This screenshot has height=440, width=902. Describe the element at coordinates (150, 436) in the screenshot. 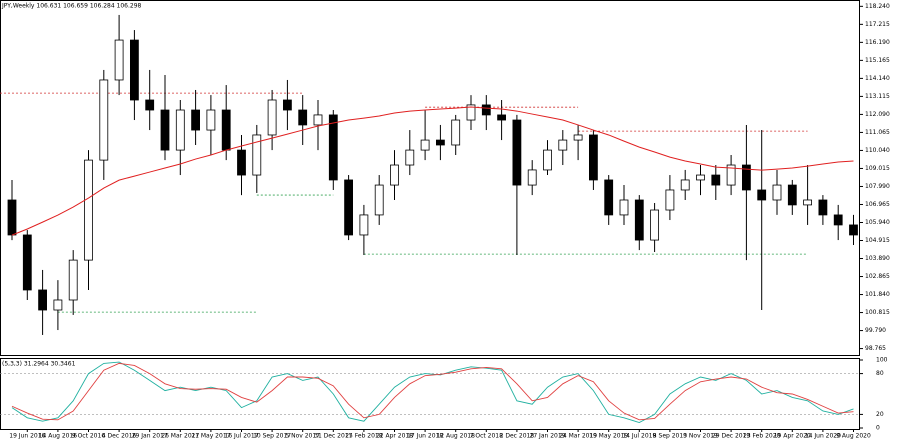

I see `x-tick-label: 29 Jan 2017` at that location.